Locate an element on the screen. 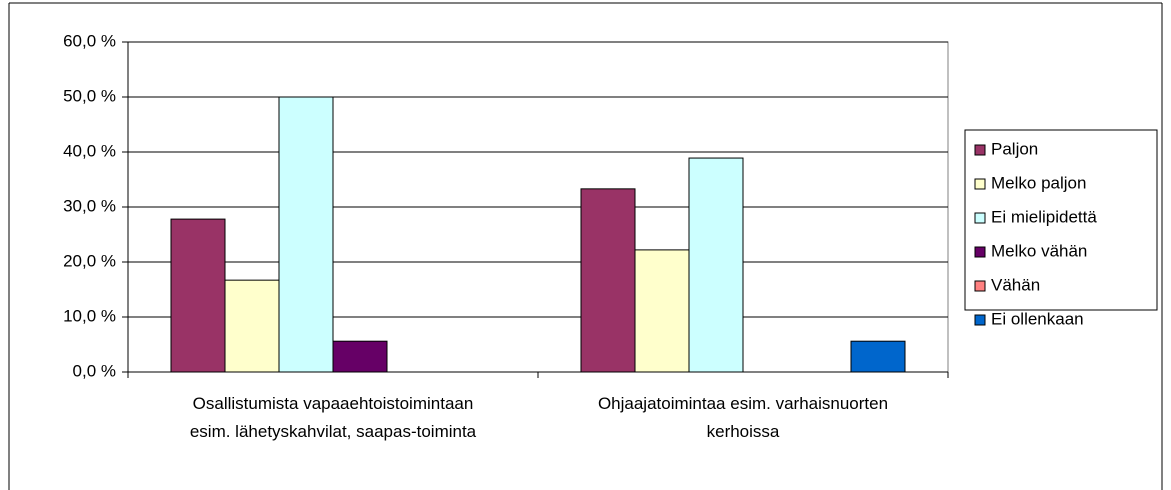 The height and width of the screenshot is (490, 1171). y-tick-label: 40,0 % is located at coordinates (89, 150).